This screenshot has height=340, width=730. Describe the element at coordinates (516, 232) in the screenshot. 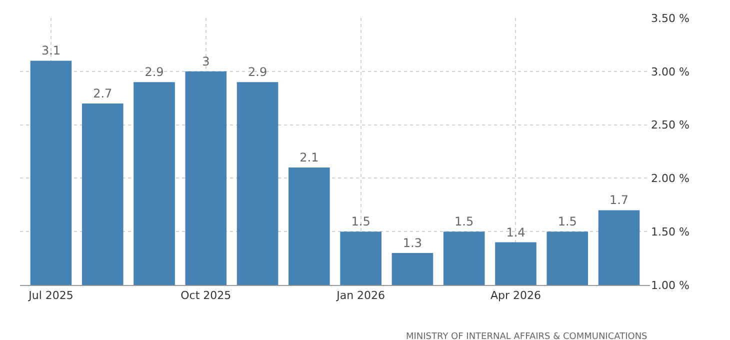

I see `data-label: 1.4` at that location.